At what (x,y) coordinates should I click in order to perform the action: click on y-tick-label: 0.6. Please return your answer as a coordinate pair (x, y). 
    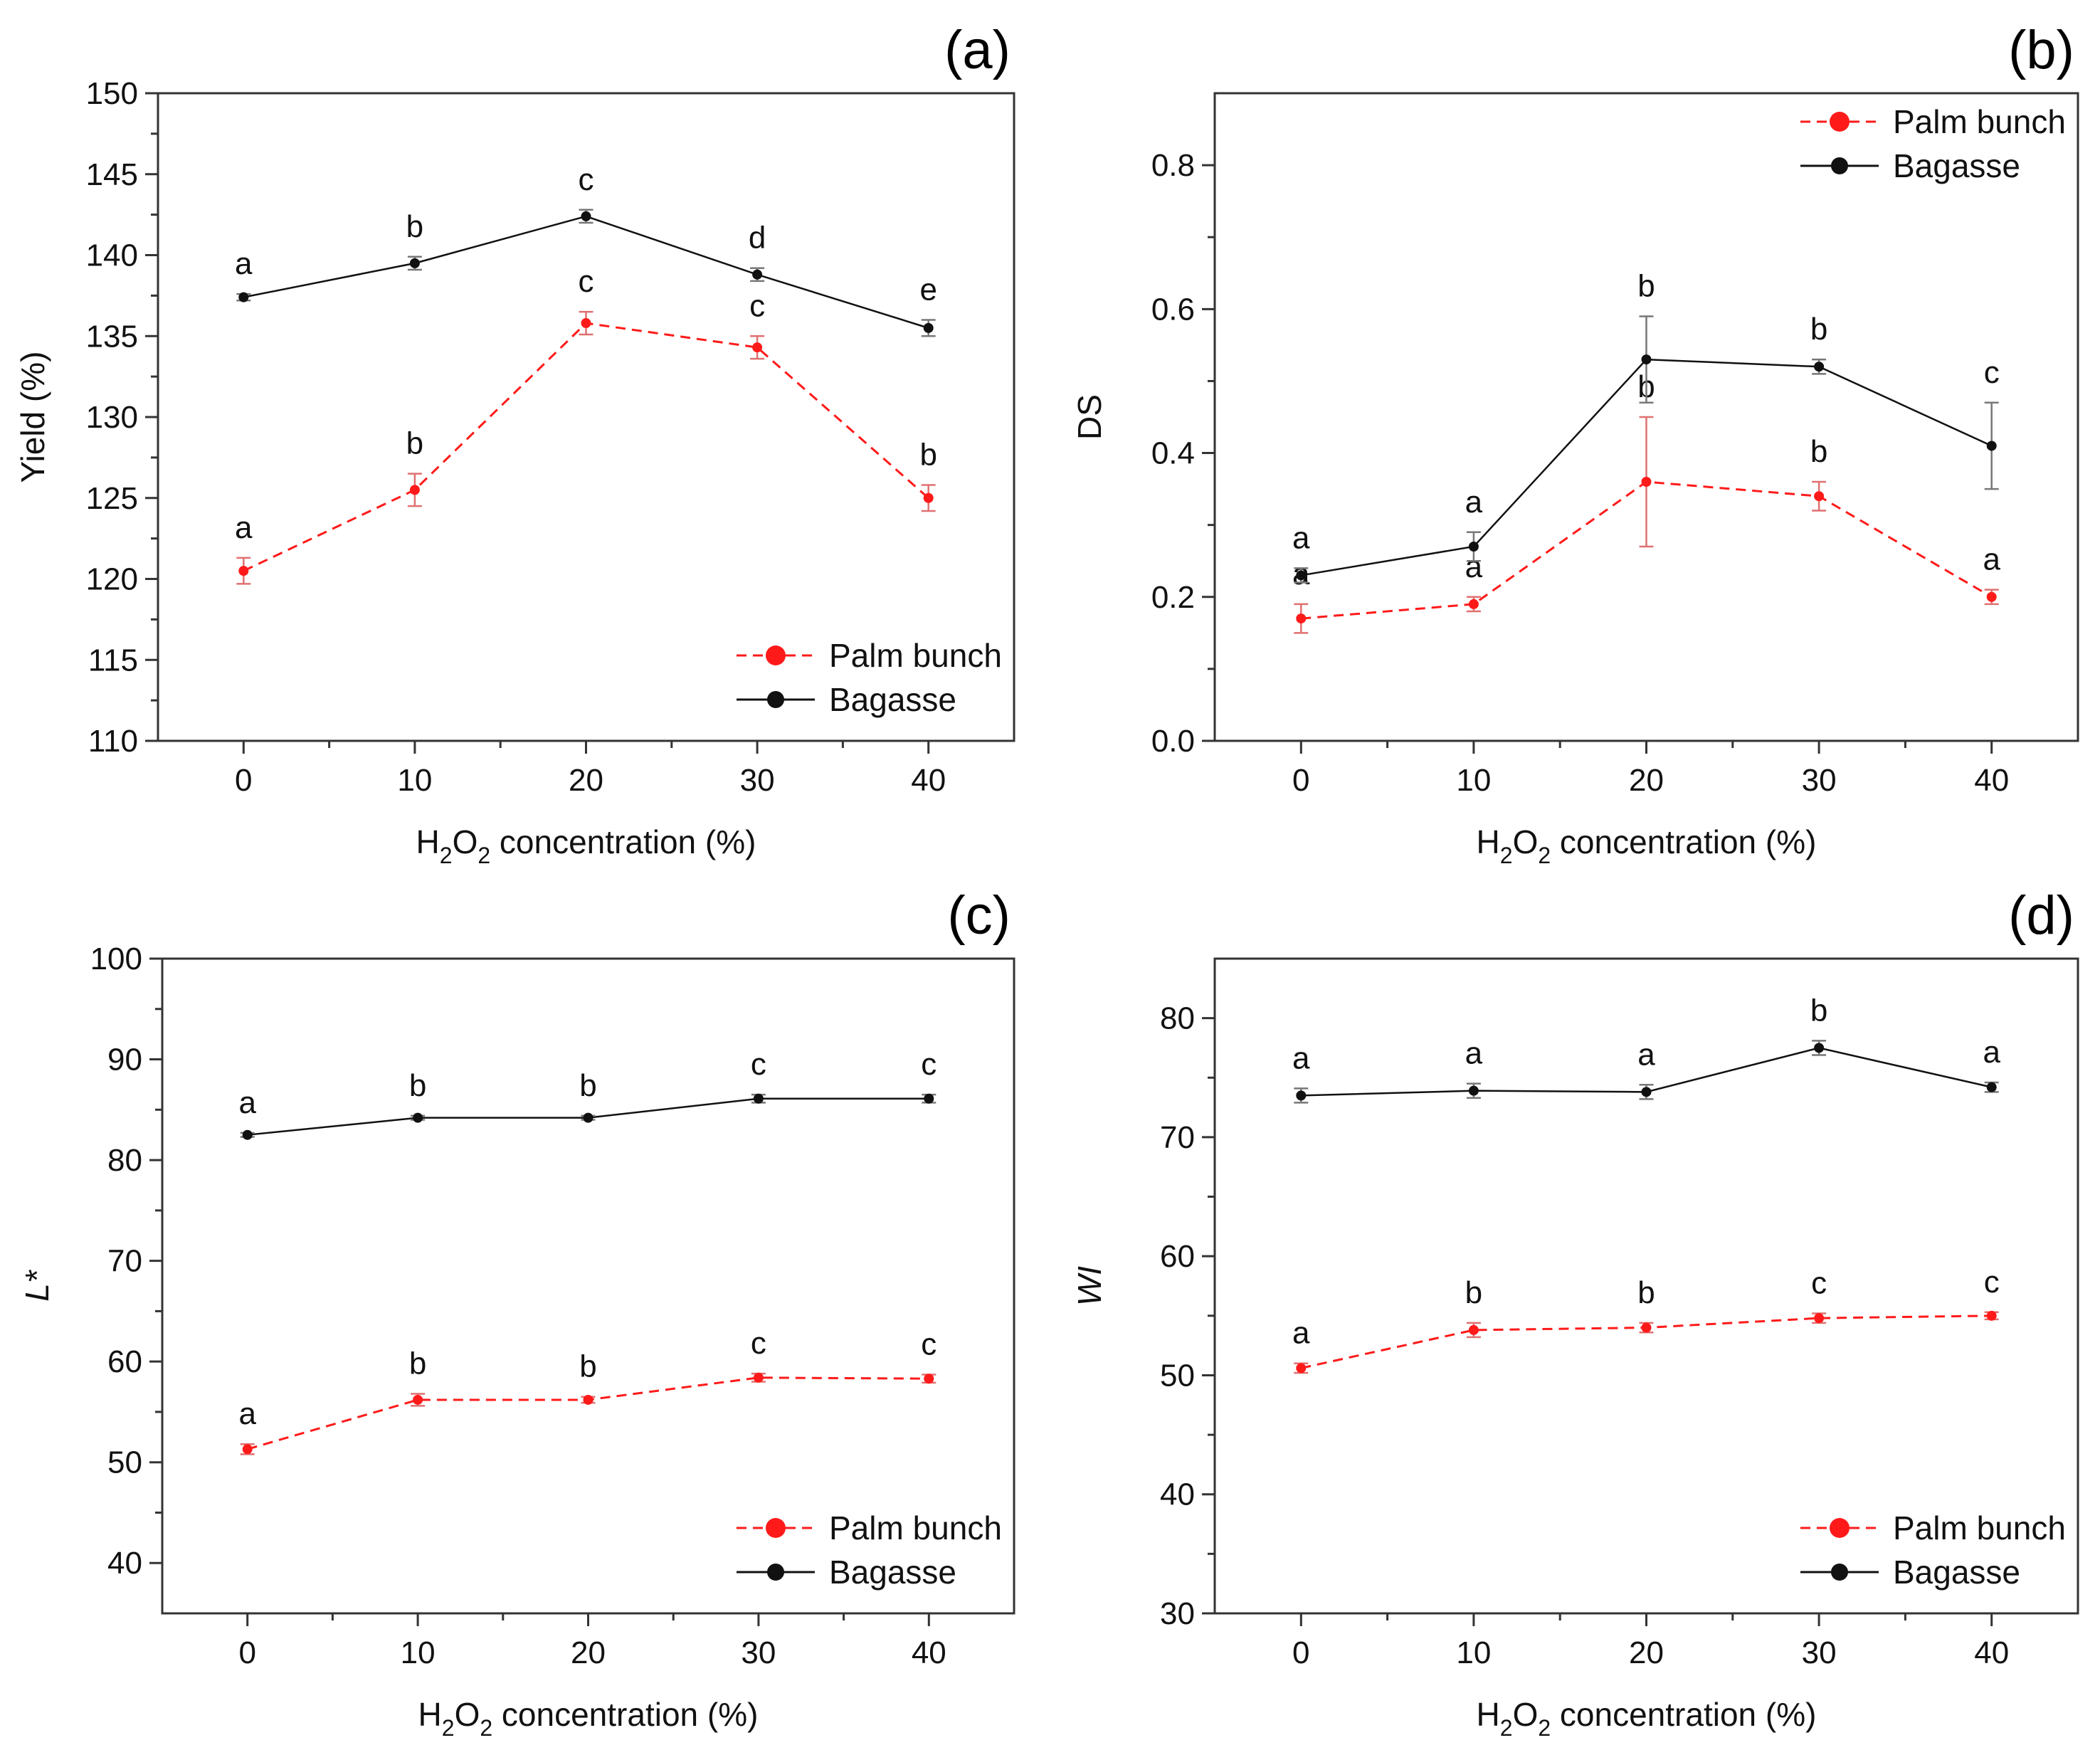
    Looking at the image, I should click on (1173, 309).